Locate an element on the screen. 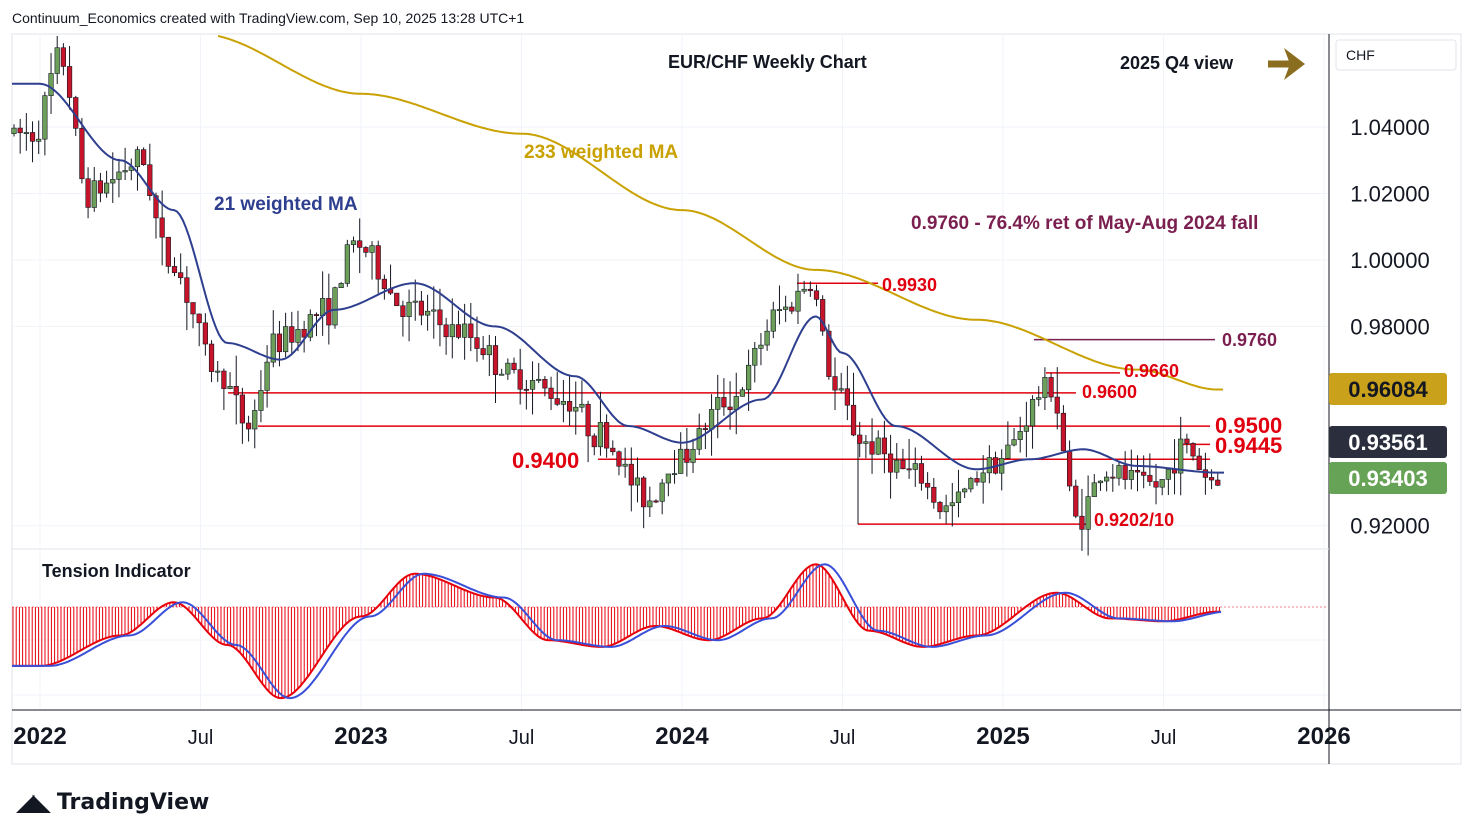  price-badge-ma233: 0.96084 is located at coordinates (1388, 389).